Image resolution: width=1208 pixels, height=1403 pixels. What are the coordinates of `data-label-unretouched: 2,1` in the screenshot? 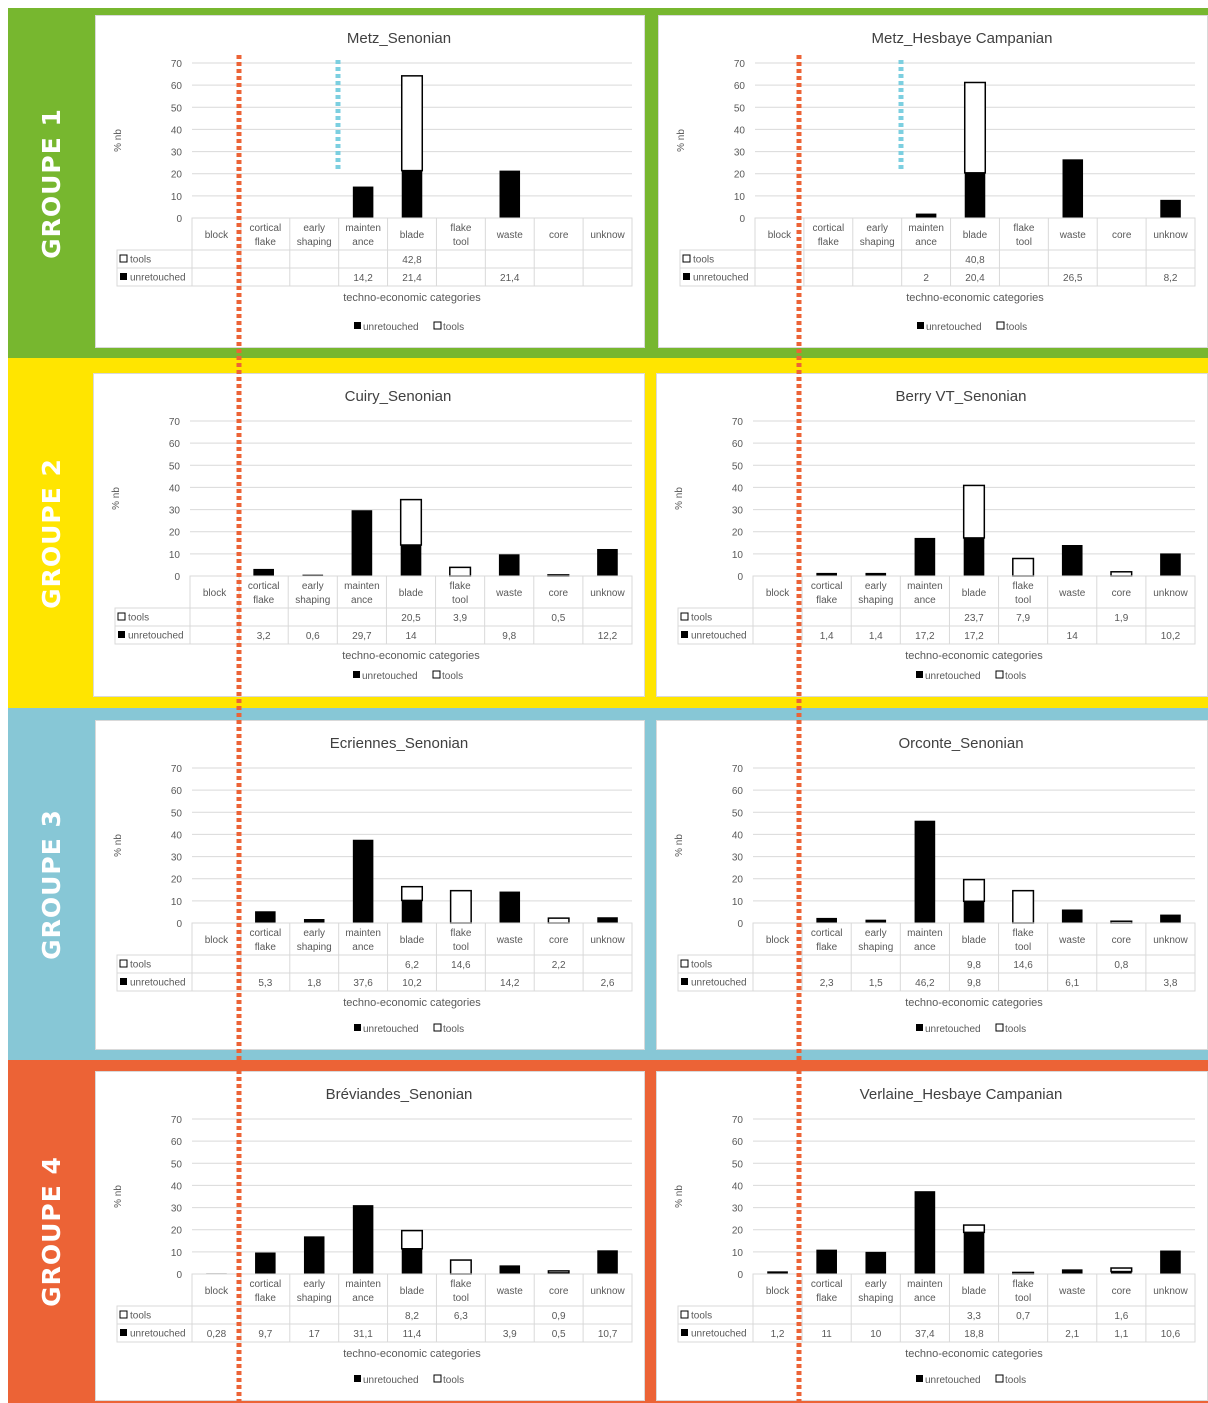 It's located at (1072, 1334).